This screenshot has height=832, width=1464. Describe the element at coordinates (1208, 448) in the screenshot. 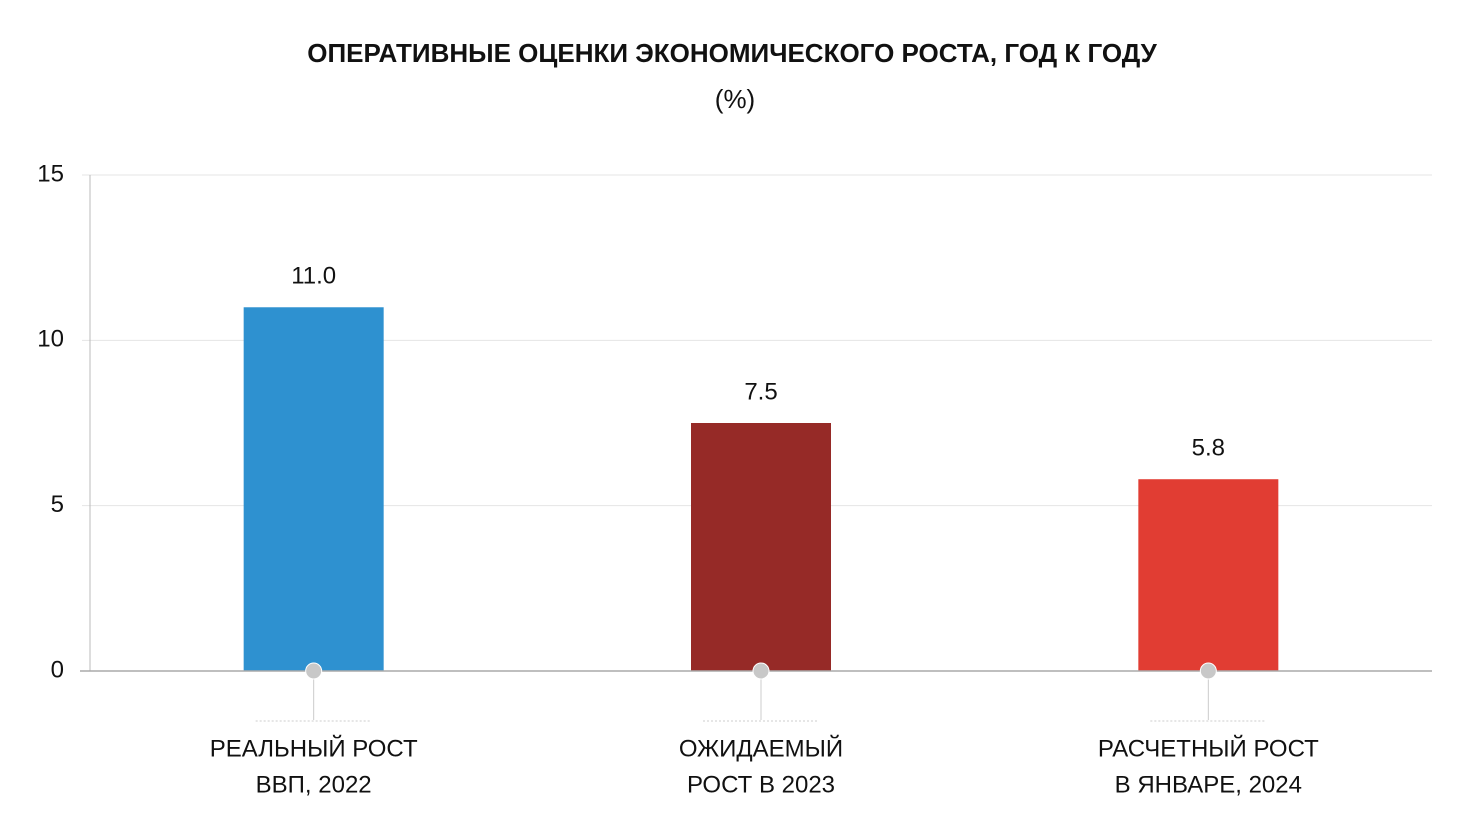

I see `value-label: 5.8` at that location.